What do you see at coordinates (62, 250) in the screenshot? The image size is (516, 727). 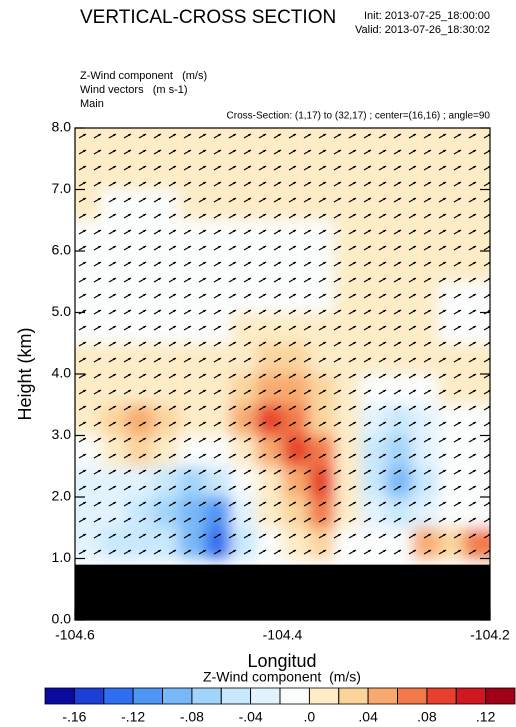 I see `y-tick-label: 6.0` at bounding box center [62, 250].